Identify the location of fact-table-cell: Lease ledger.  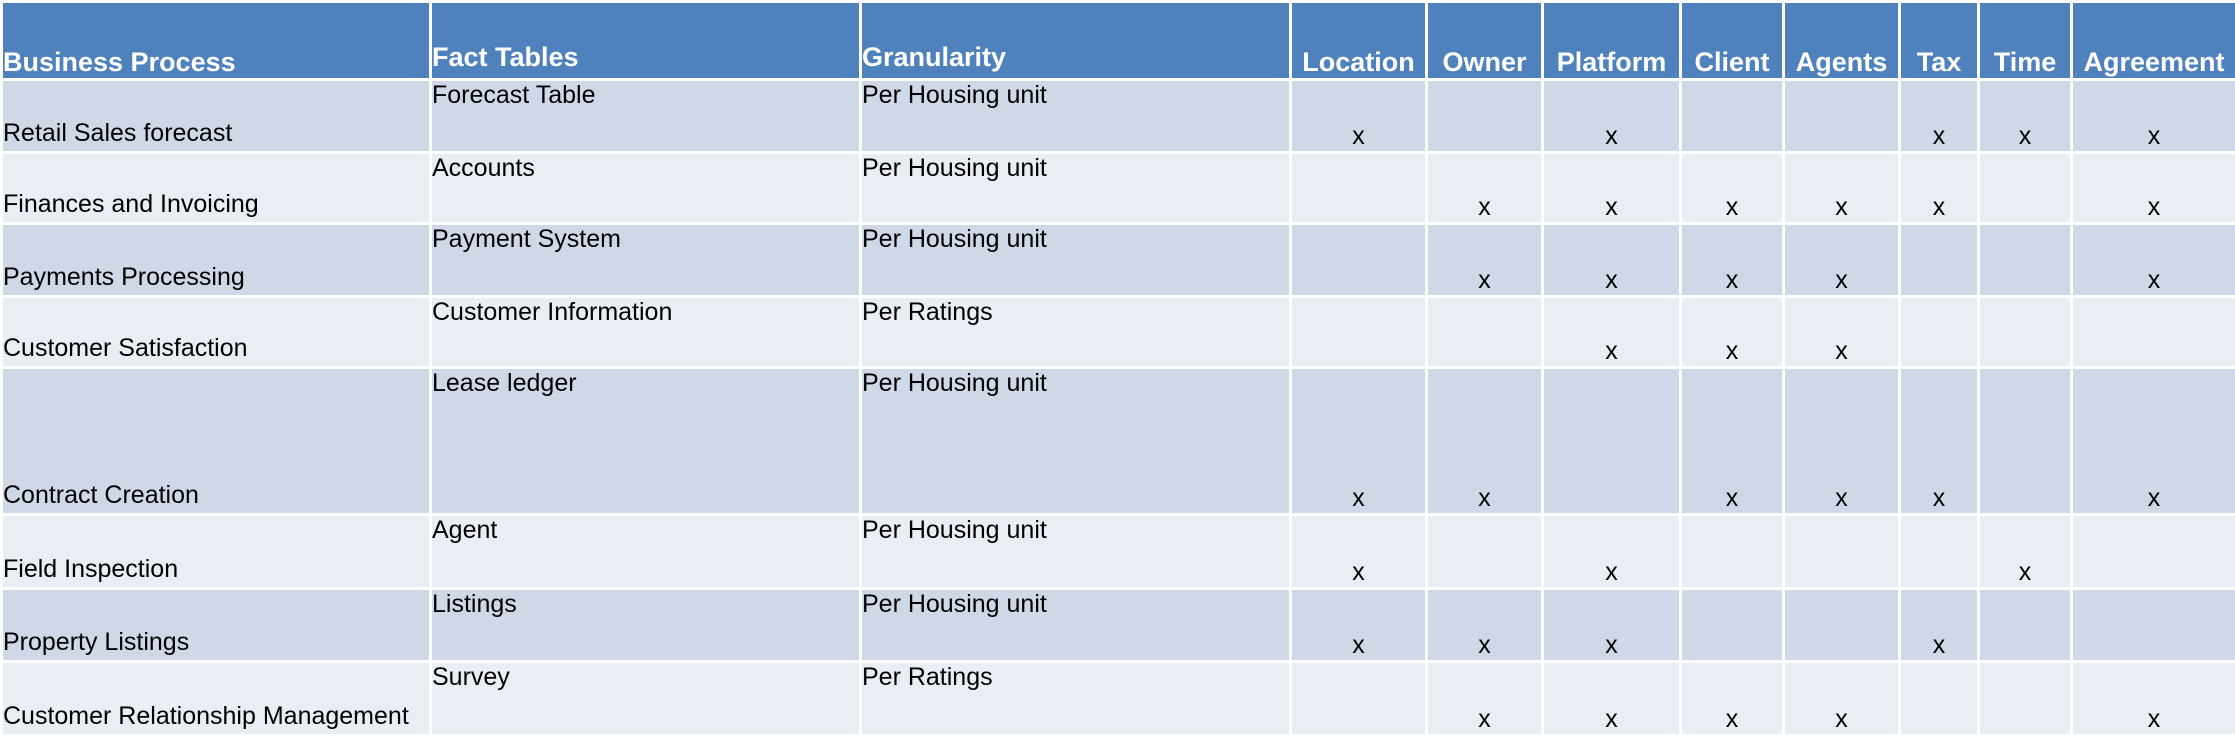
(645, 441).